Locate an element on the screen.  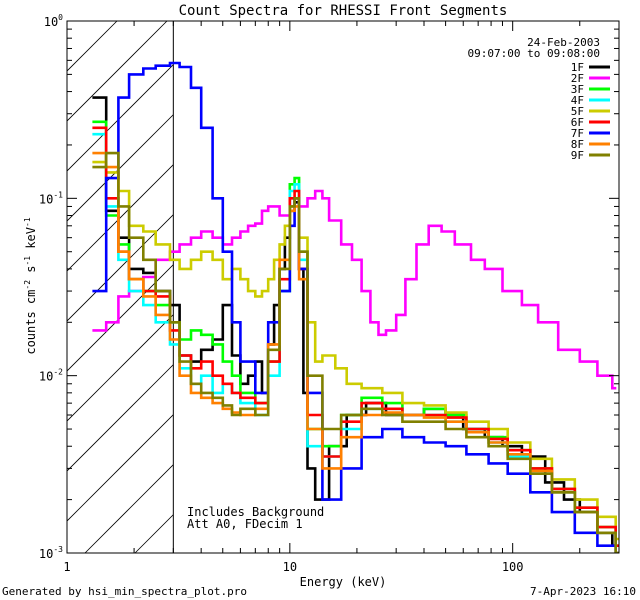
annotation-background: Includes Background is located at coordinates (255, 512).